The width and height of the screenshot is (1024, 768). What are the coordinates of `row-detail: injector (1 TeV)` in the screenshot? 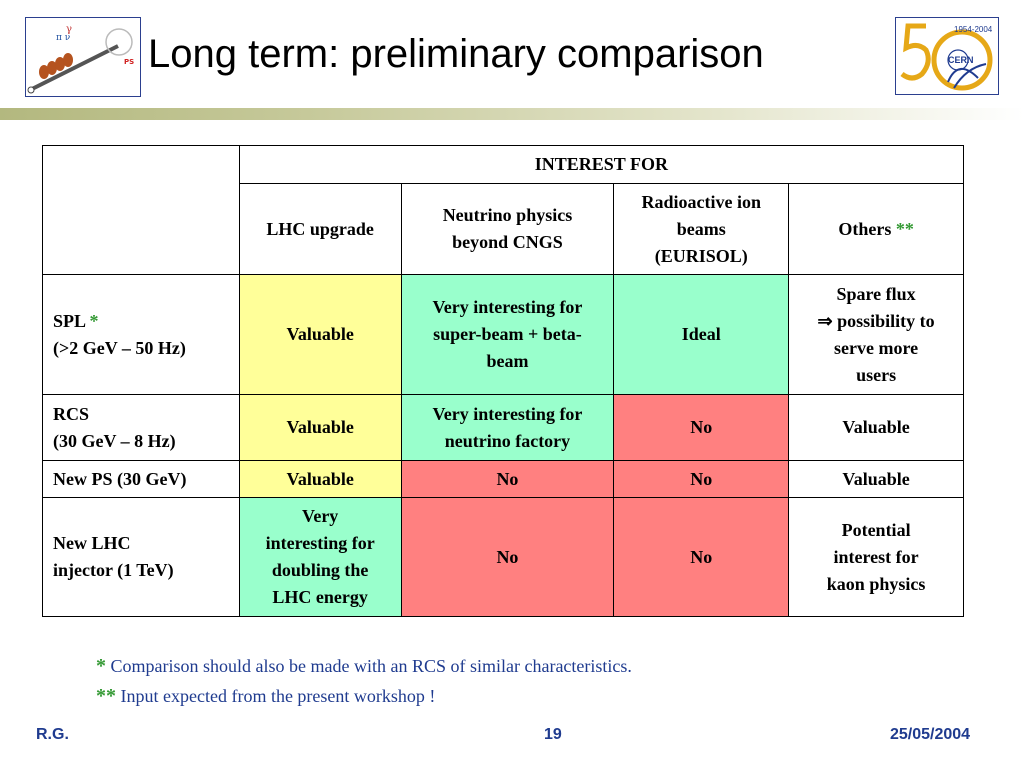 It's located at (113, 570).